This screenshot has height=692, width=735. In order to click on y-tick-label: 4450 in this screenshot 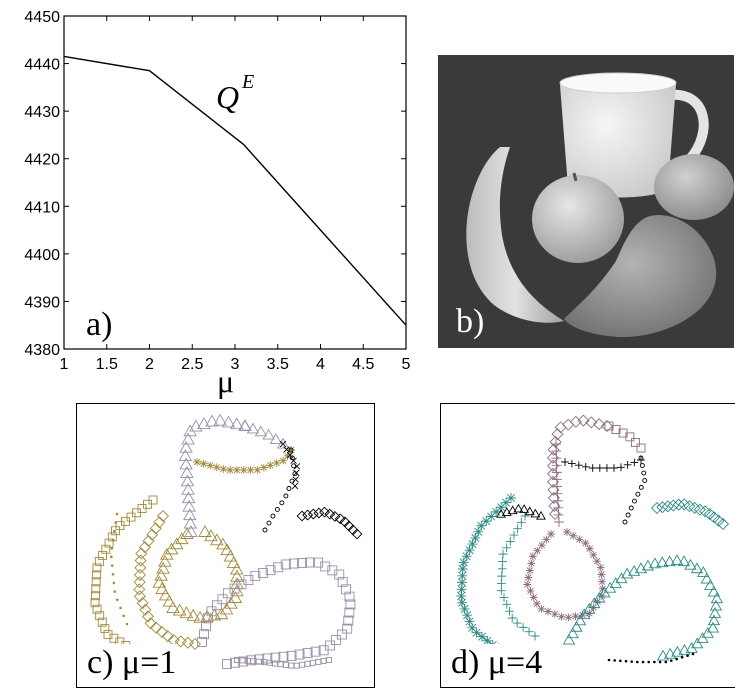, I will do `click(42, 17)`.